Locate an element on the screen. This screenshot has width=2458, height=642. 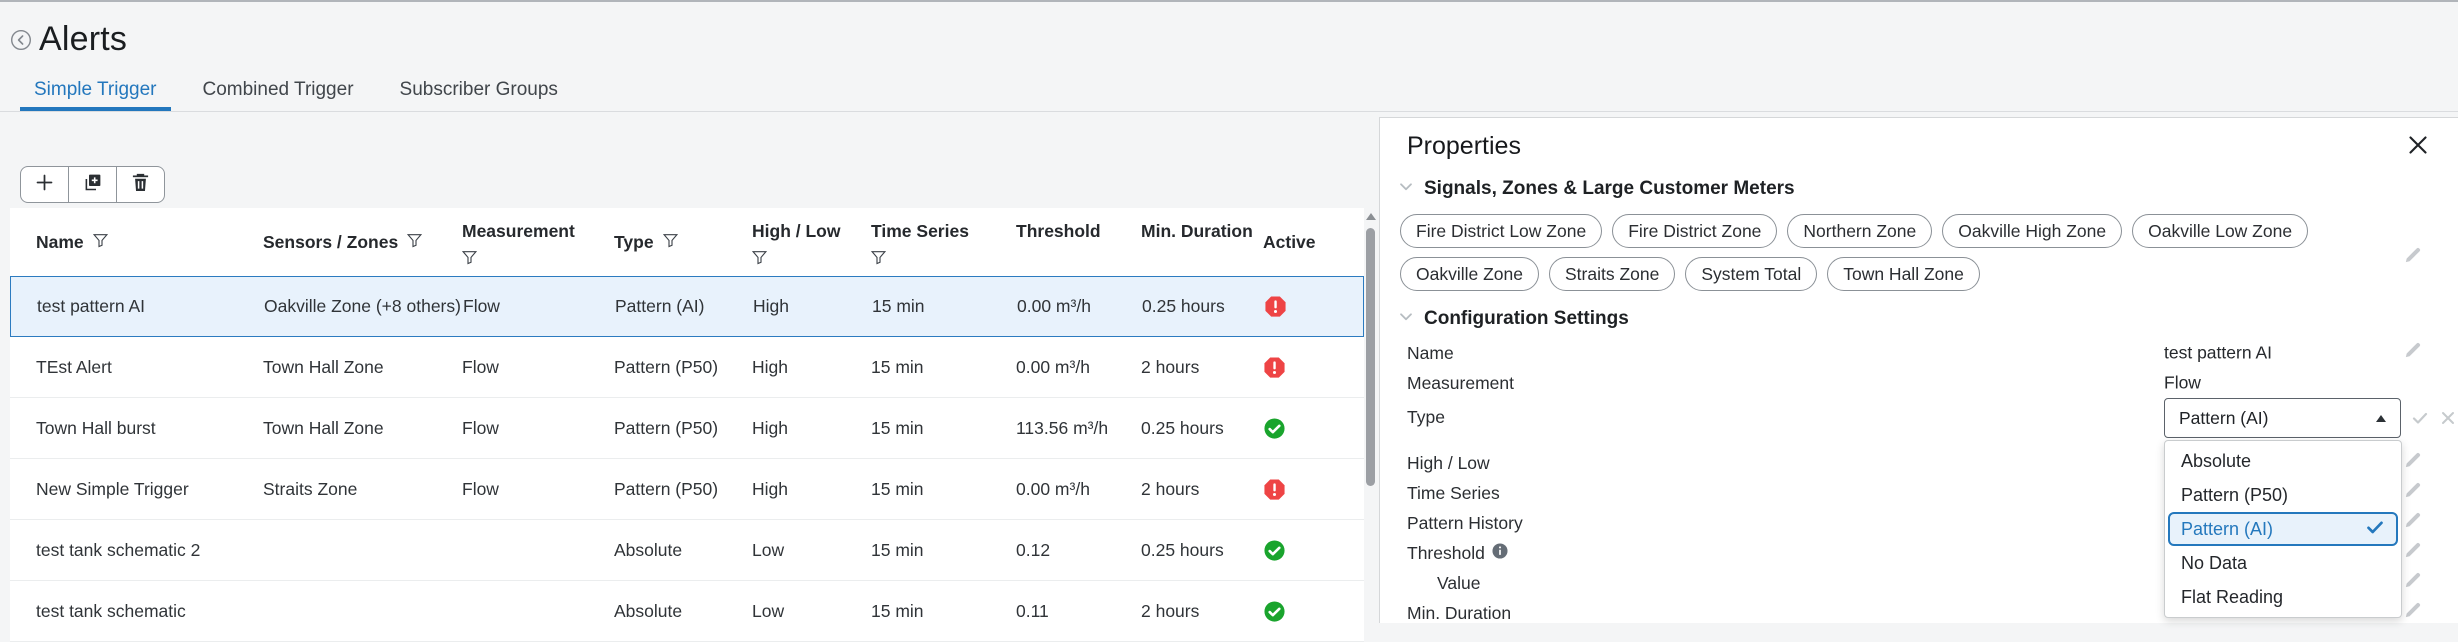
cell-sensors-zones: Straits Zone is located at coordinates (310, 488).